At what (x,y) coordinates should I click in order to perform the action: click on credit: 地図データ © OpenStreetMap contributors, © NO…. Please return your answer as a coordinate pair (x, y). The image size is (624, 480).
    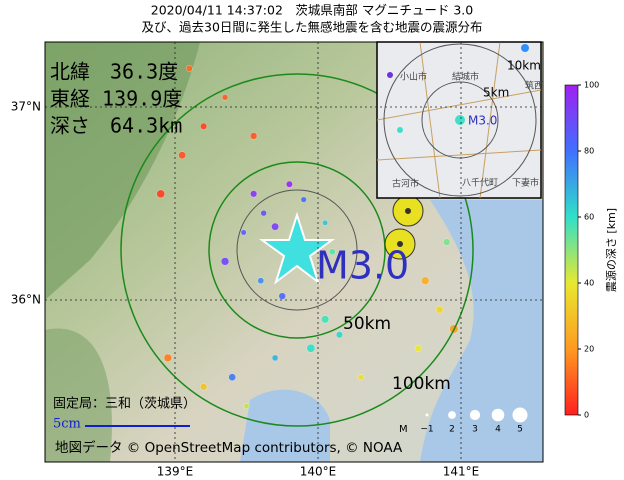
    Looking at the image, I should click on (229, 447).